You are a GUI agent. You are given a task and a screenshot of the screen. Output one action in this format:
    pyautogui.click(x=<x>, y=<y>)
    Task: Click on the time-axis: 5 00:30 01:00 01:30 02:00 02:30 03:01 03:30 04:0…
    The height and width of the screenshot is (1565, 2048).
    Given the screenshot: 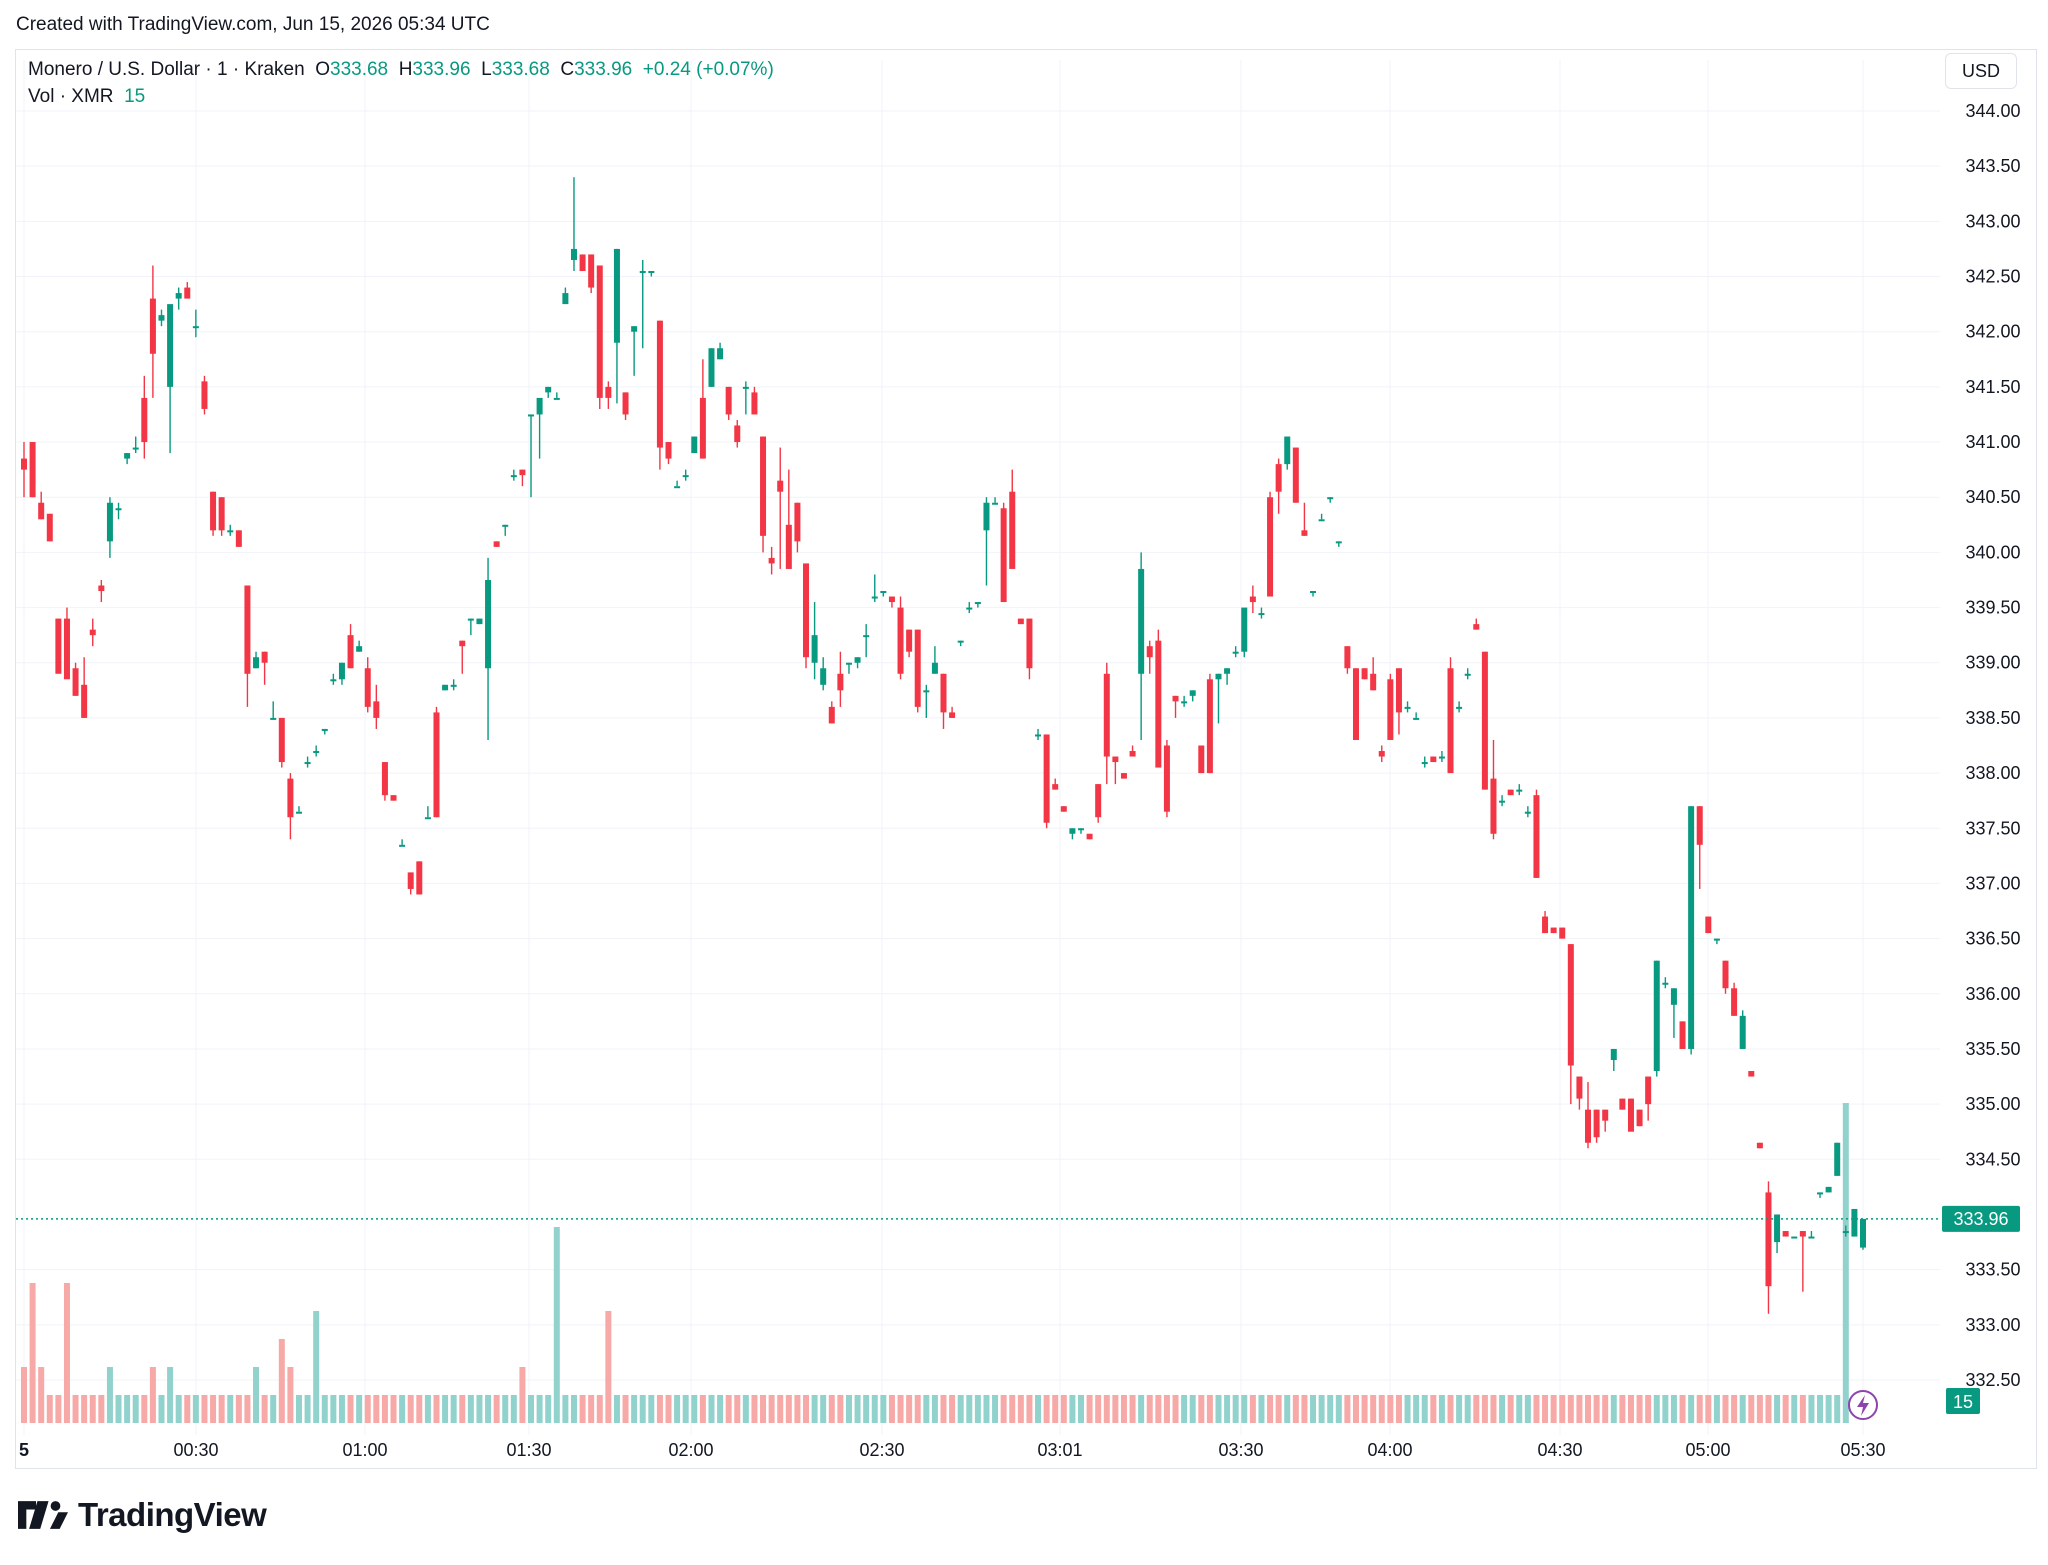 What is the action you would take?
    pyautogui.click(x=952, y=1450)
    